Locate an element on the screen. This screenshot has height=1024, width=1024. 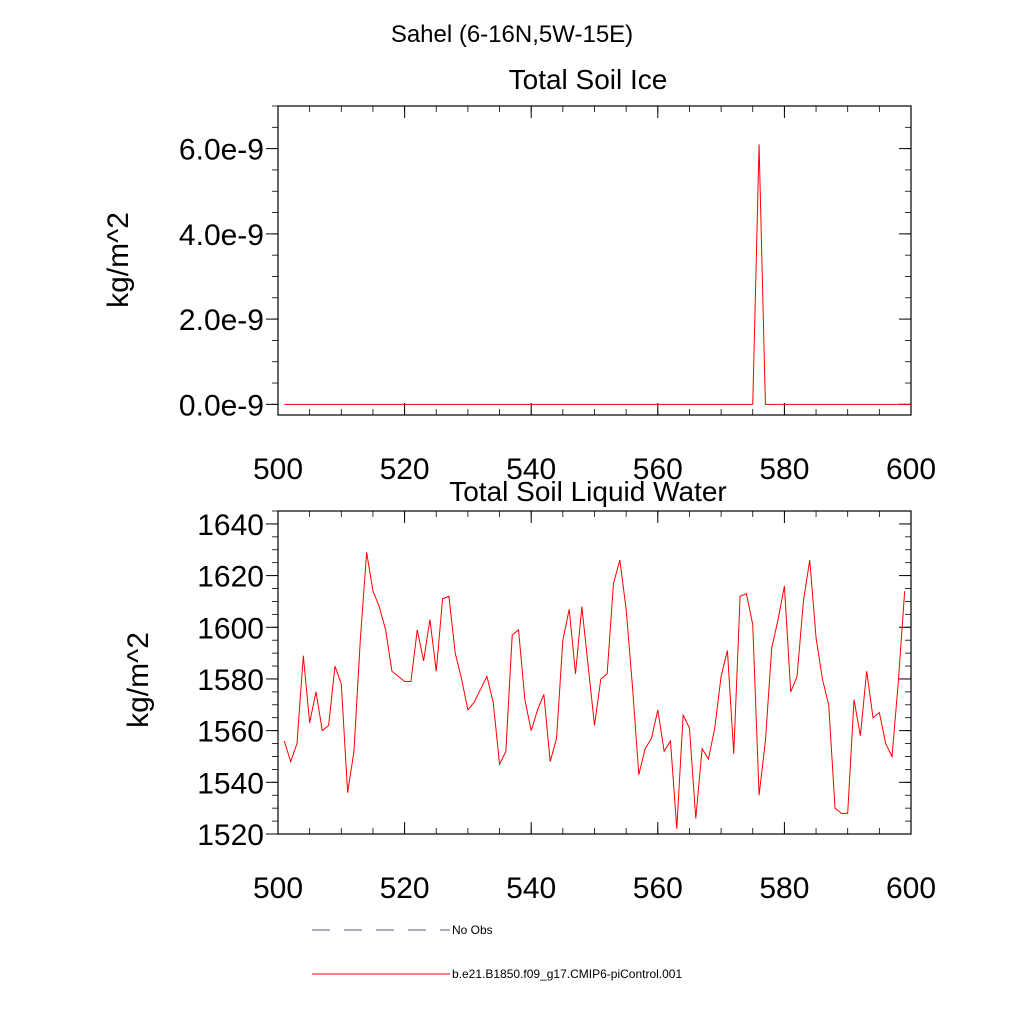
y-tick-label: 1600 is located at coordinates (230, 628).